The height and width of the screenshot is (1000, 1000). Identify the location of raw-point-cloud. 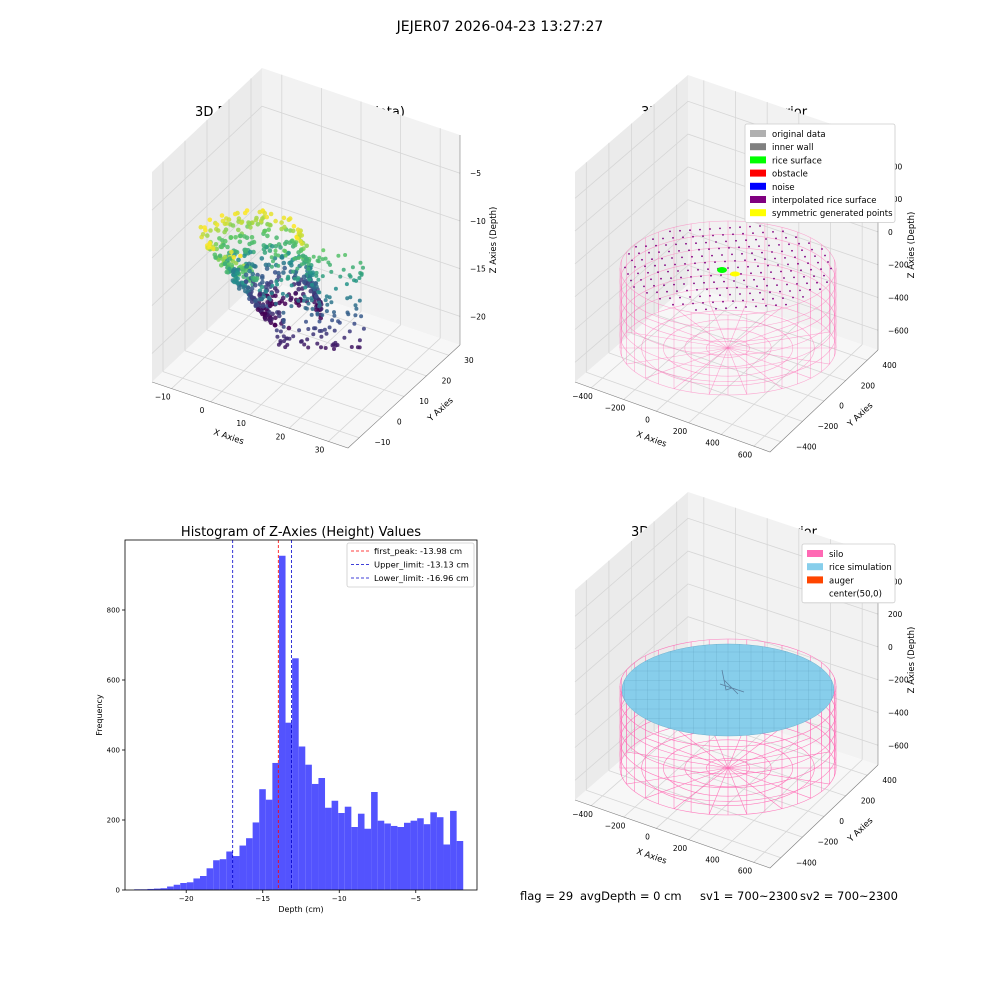
(282, 279).